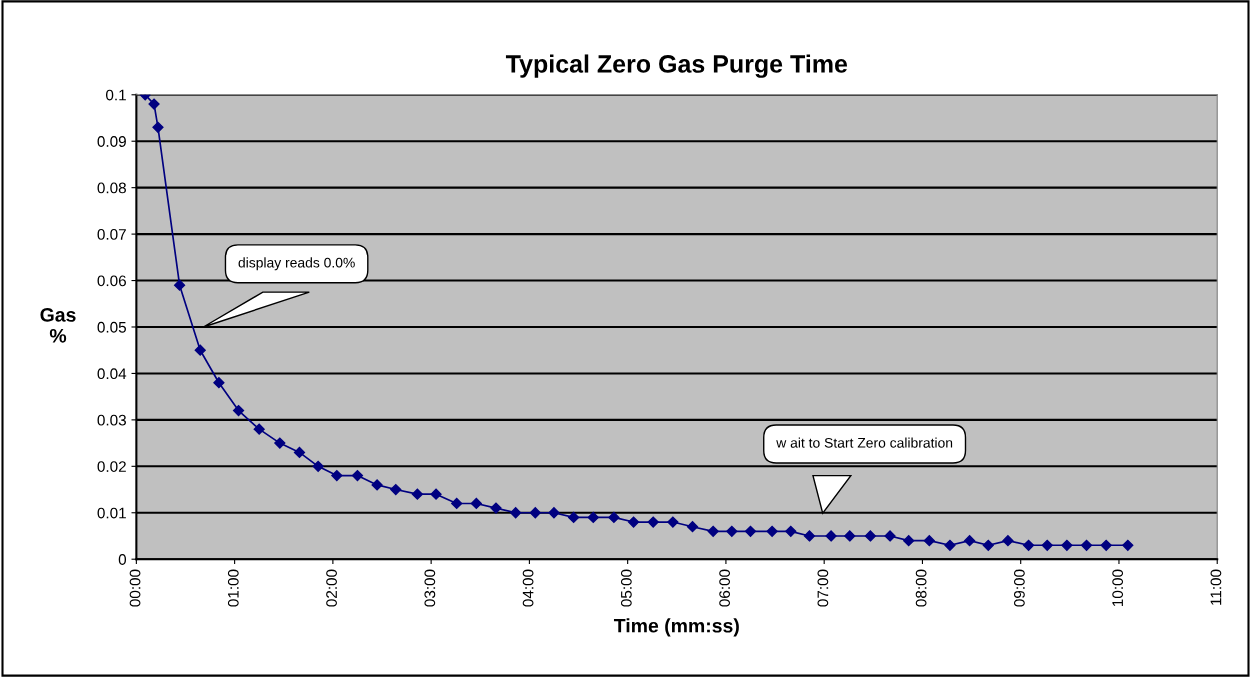 The image size is (1251, 677). What do you see at coordinates (430, 588) in the screenshot?
I see `x-tick-label: 03:00` at bounding box center [430, 588].